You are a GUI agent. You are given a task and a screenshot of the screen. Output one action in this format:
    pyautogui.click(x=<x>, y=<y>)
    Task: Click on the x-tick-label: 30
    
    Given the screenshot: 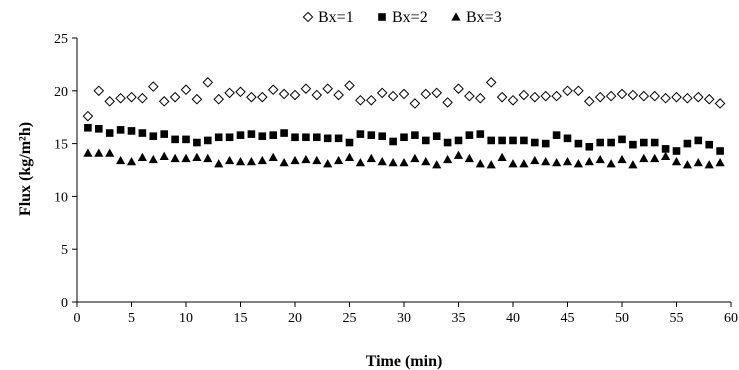 What is the action you would take?
    pyautogui.click(x=404, y=318)
    